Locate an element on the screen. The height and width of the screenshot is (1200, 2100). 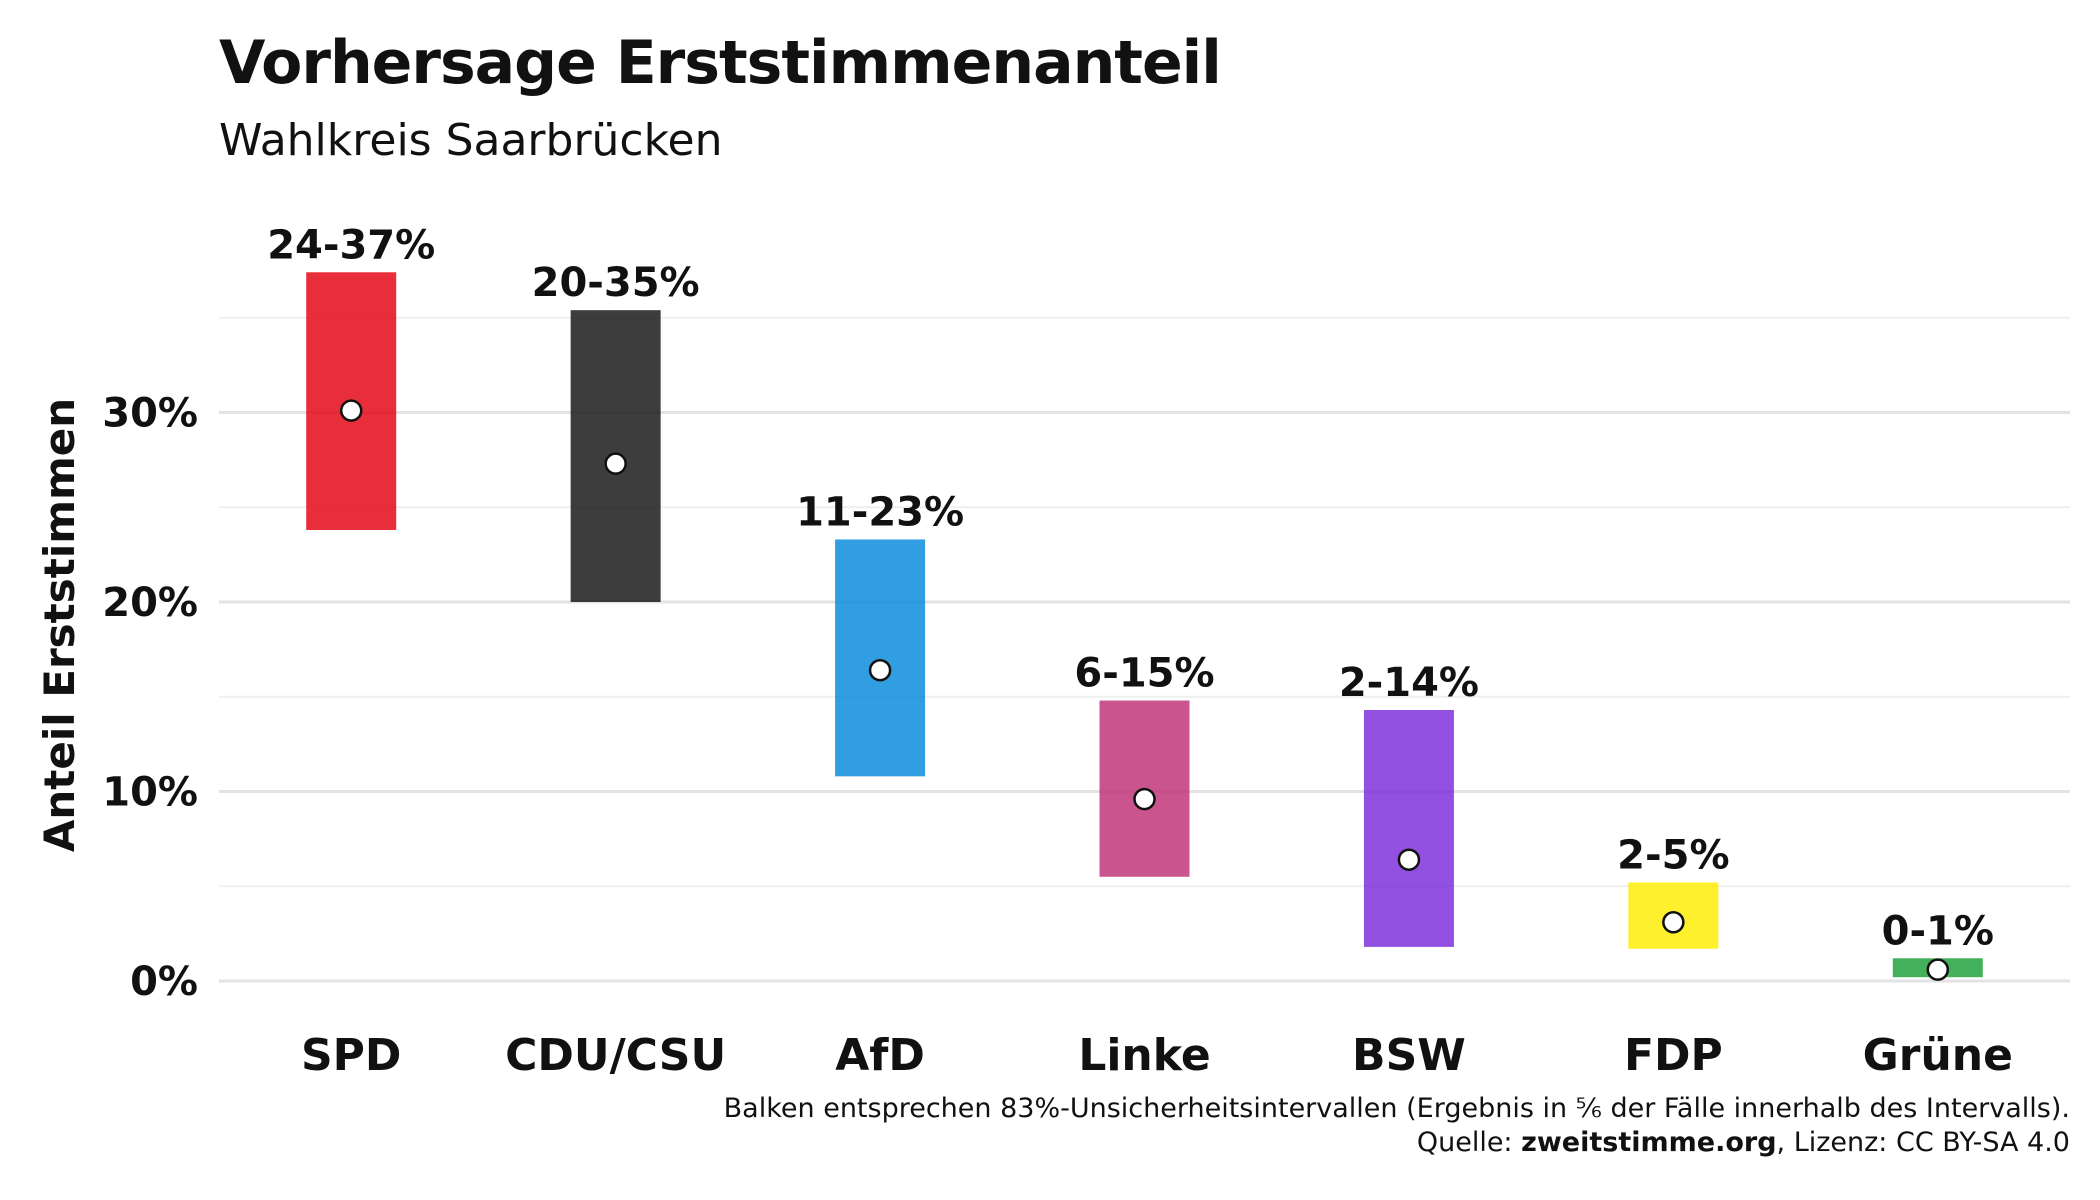
x-tick-label: BSW is located at coordinates (1409, 1055).